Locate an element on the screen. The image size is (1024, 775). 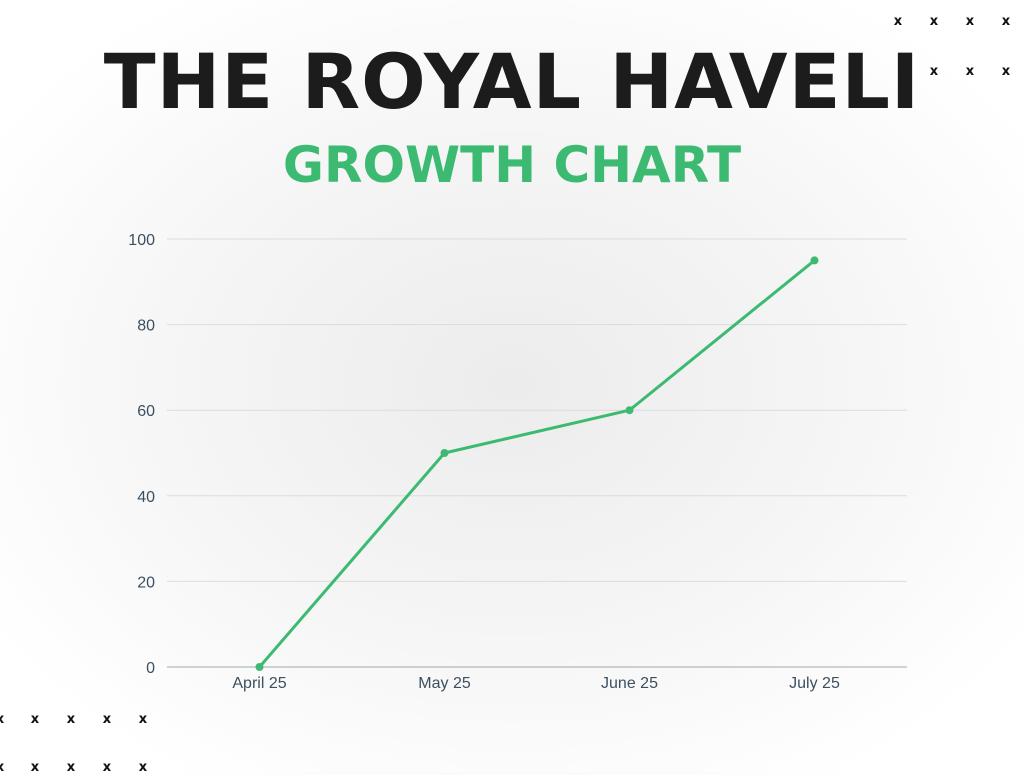
y-tick-label: 0 is located at coordinates (150, 668).